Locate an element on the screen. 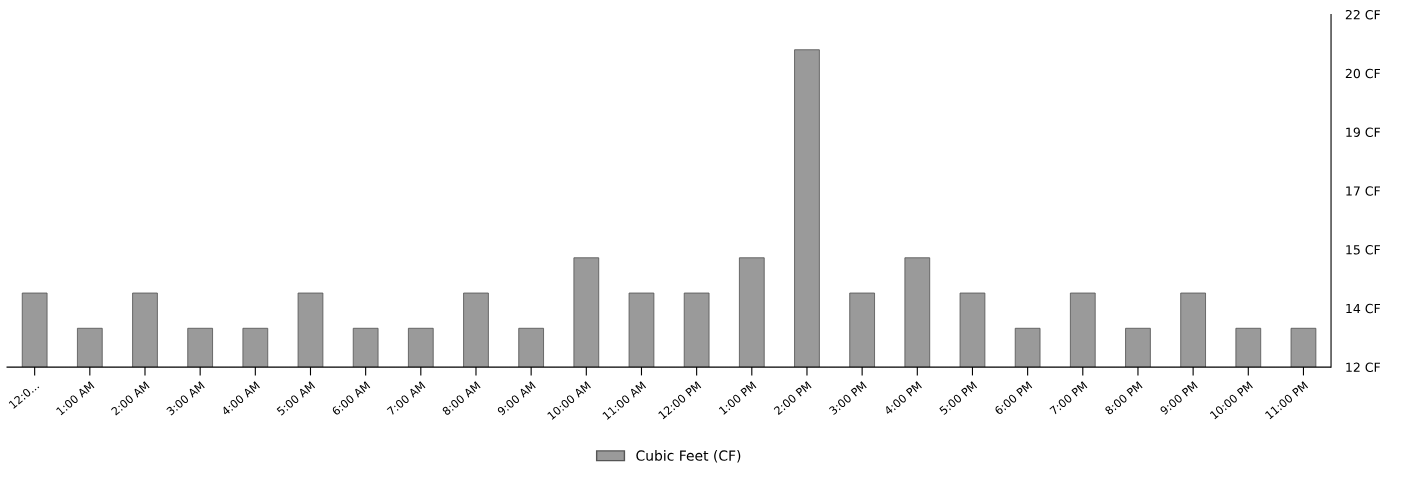  legend-label: Cubic Feet (CF) is located at coordinates (688, 456).